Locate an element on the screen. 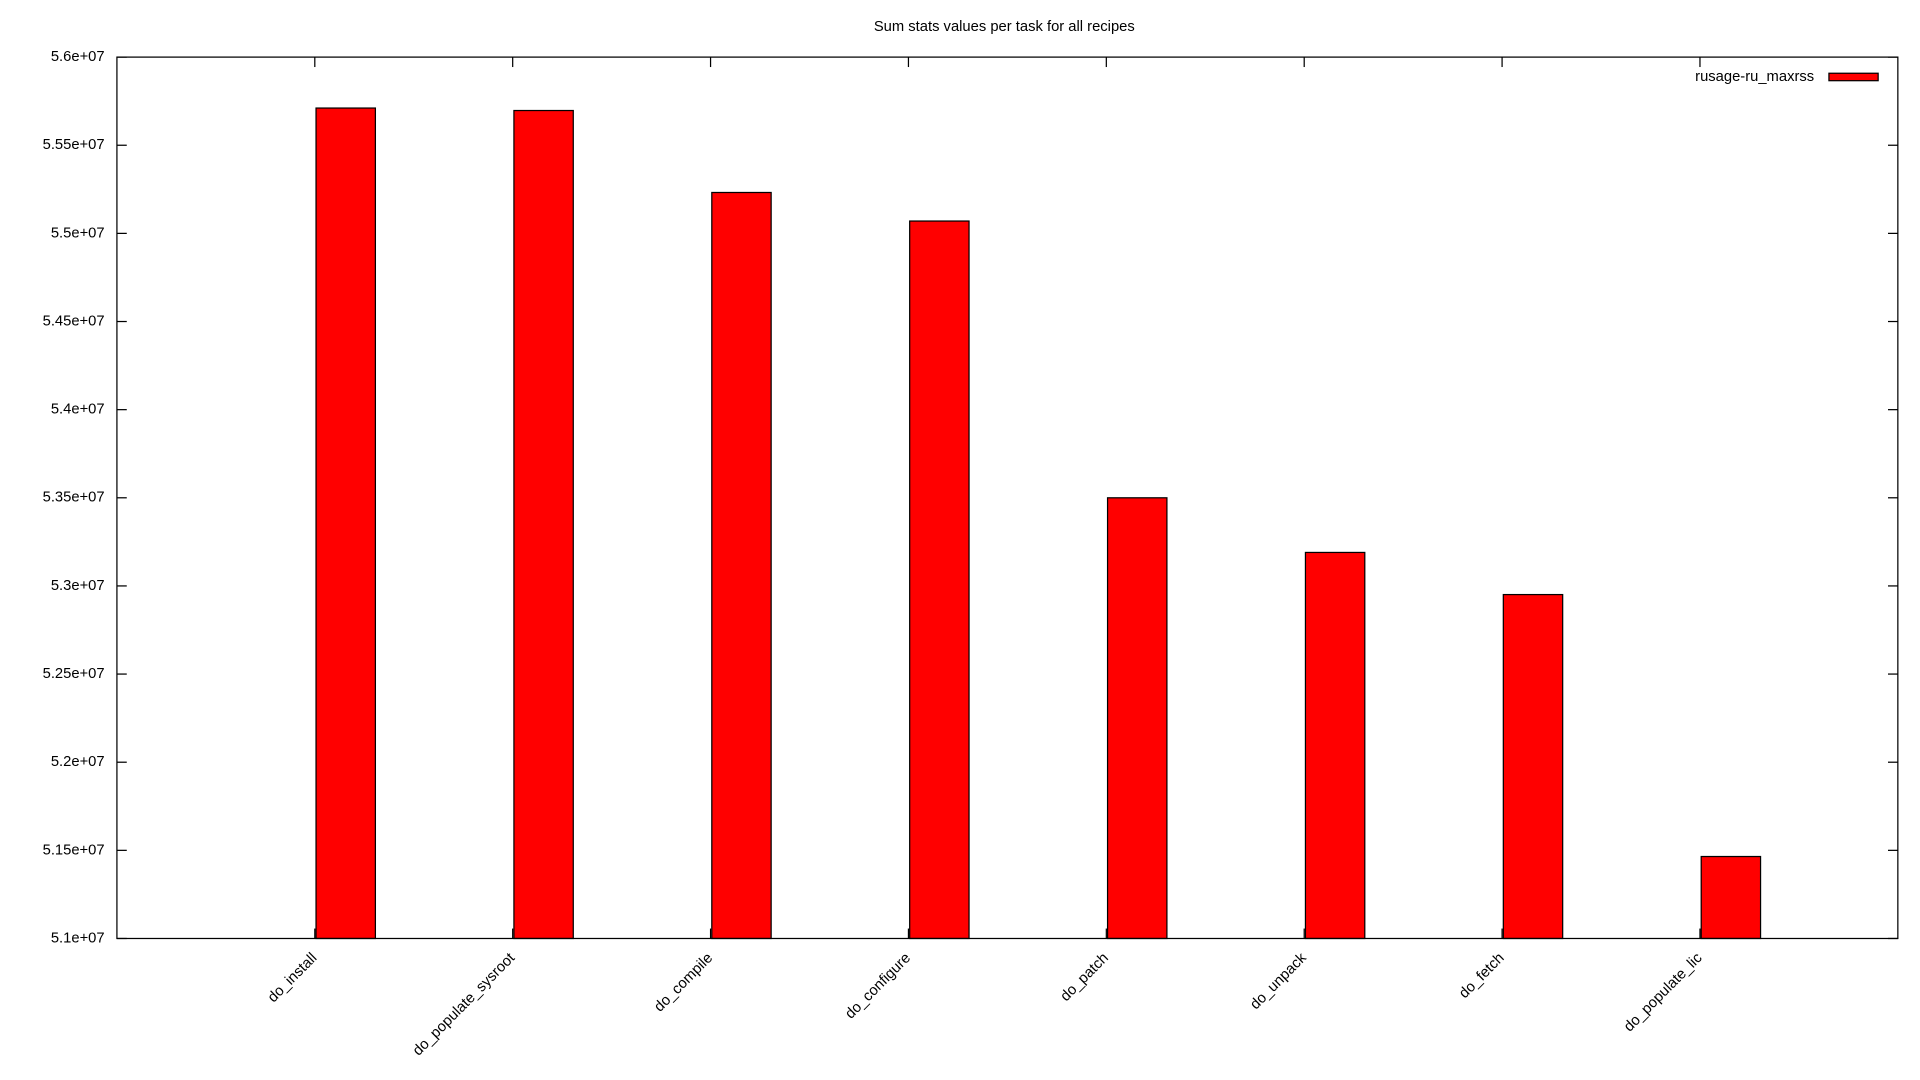 This screenshot has width=1920, height=1080. y-tick-label: 5.4e+07 is located at coordinates (78, 410).